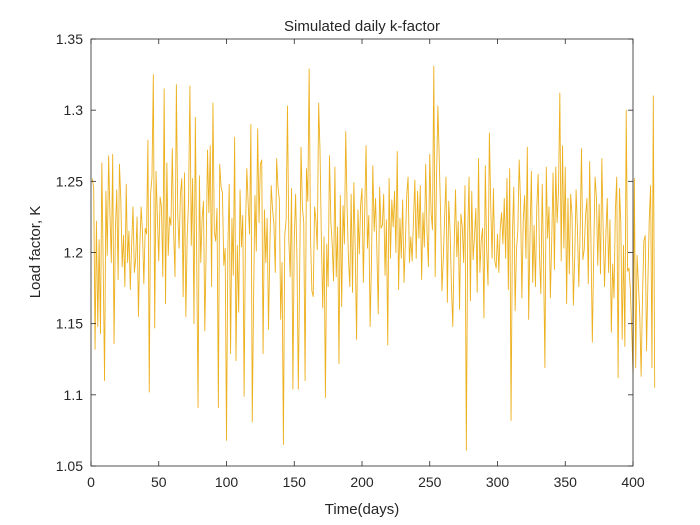 This screenshot has width=700, height=525. I want to click on y-axis-label: Load factor, K, so click(35, 252).